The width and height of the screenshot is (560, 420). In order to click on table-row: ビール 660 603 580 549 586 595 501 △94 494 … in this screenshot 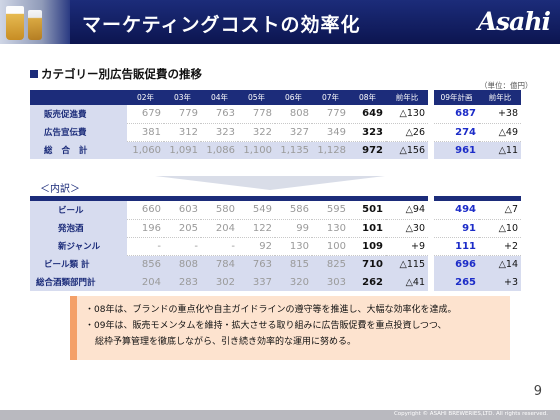, I will do `click(275, 210)`.